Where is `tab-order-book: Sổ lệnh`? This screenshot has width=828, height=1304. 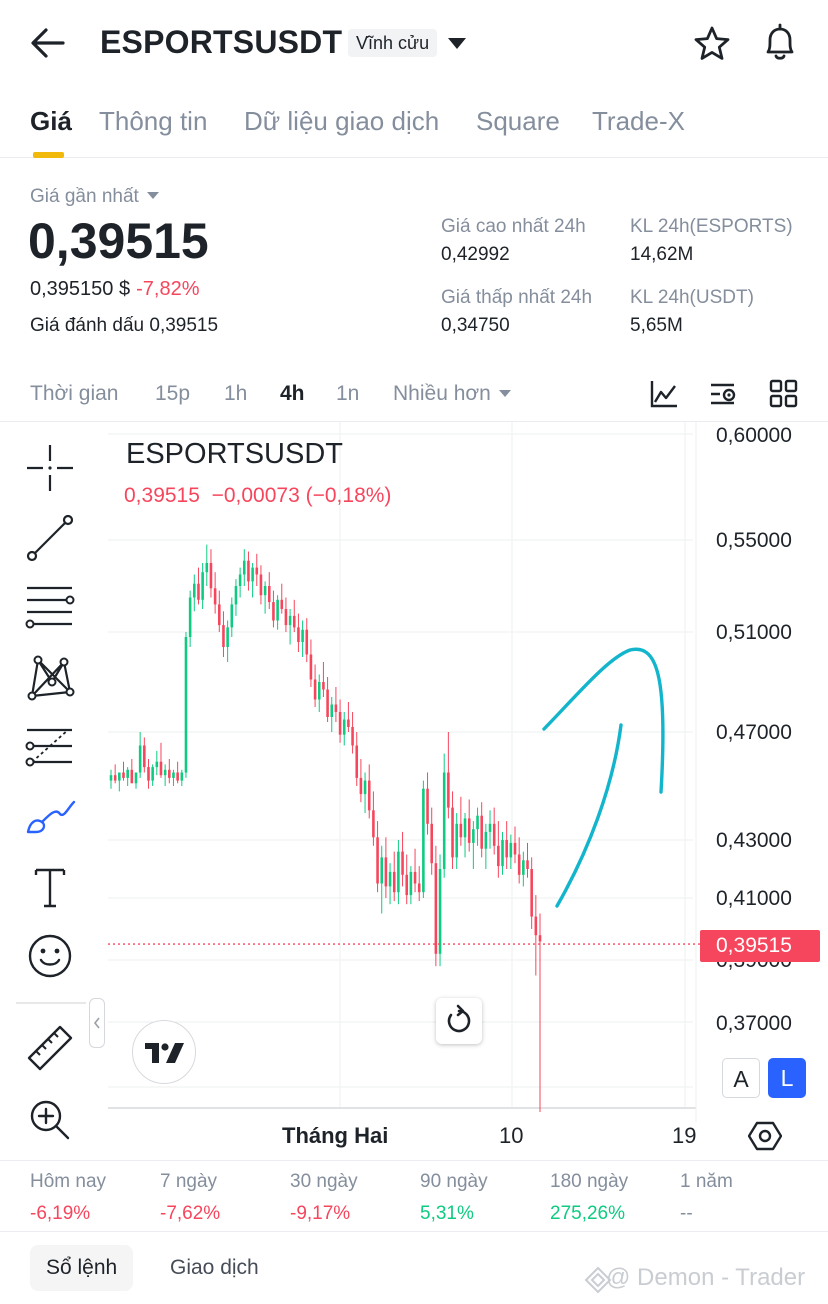
tab-order-book: Sổ lệnh is located at coordinates (82, 1268).